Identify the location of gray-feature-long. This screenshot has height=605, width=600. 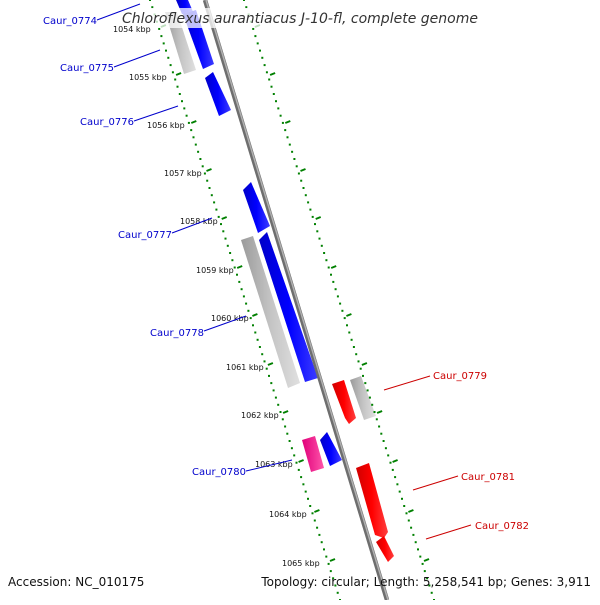
(270, 312).